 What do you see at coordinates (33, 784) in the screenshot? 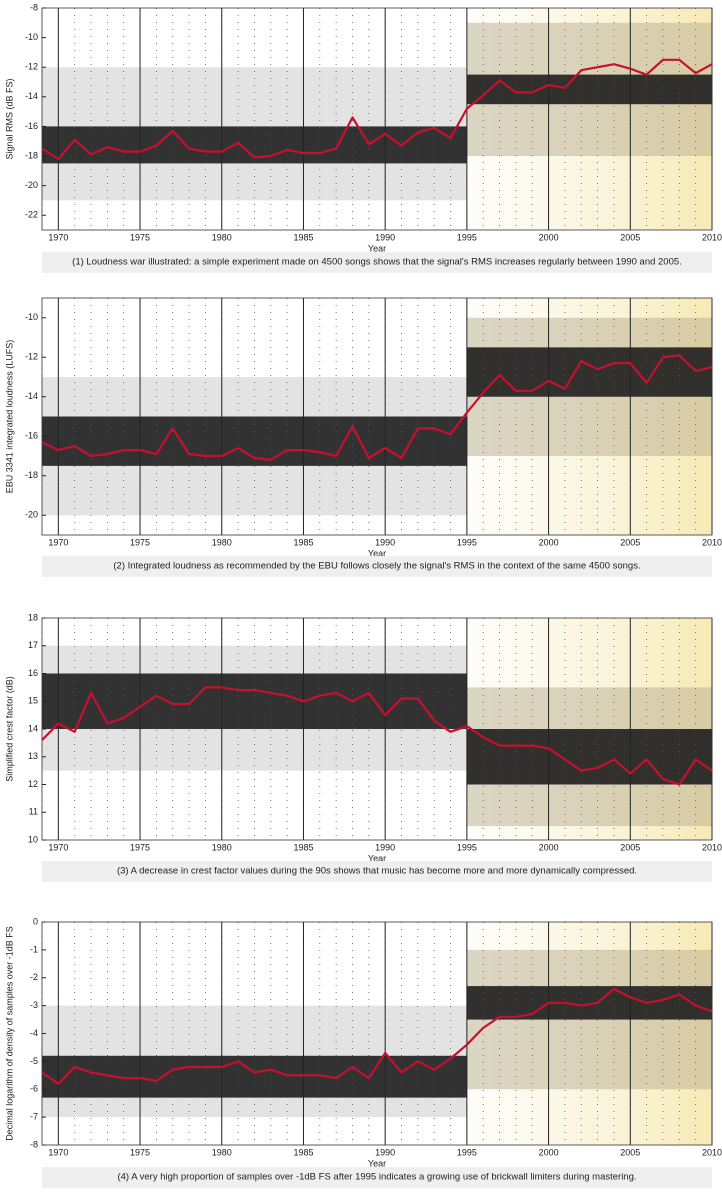
I see `y-tick-label: 12` at bounding box center [33, 784].